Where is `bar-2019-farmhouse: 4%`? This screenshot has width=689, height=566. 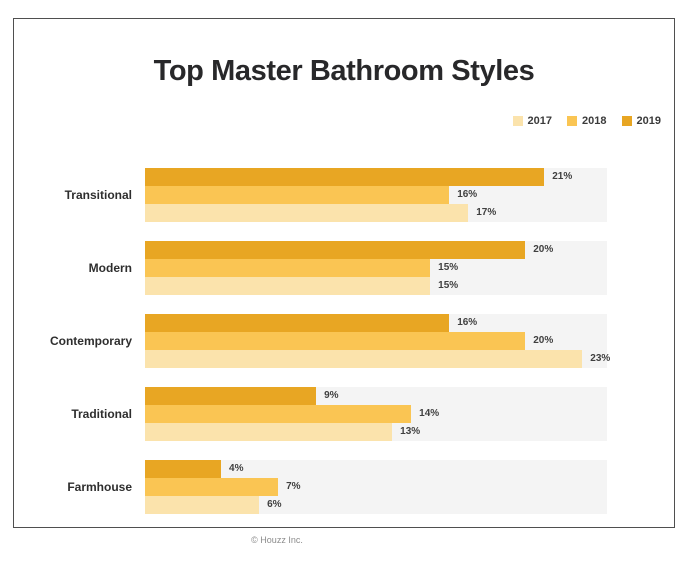 bar-2019-farmhouse: 4% is located at coordinates (194, 469).